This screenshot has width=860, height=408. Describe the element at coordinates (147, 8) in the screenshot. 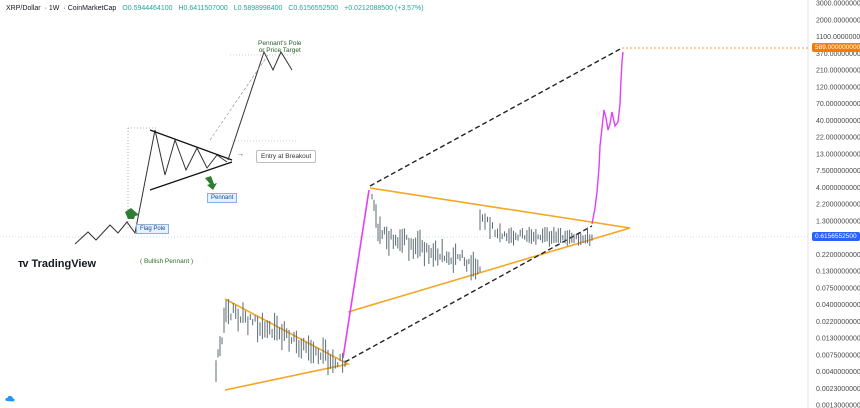

I see `open-value: O0.5944464100` at that location.